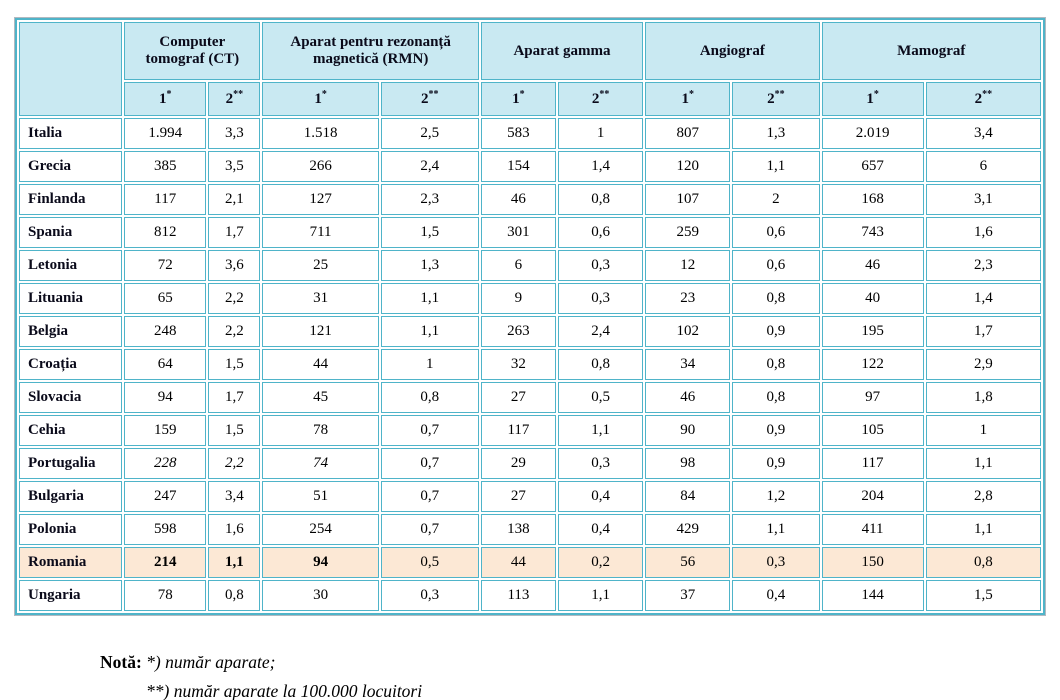 The image size is (1060, 700). I want to click on value-cell: 228, so click(165, 463).